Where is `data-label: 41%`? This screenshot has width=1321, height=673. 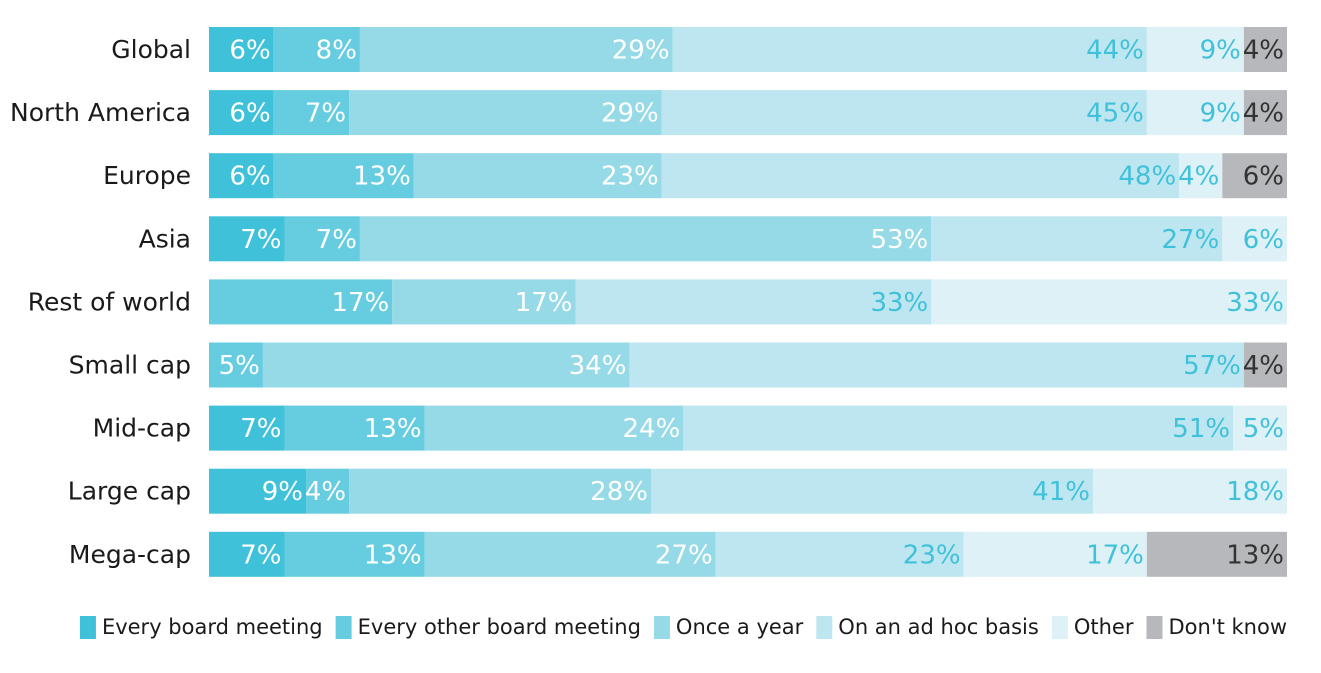
data-label: 41% is located at coordinates (1061, 492).